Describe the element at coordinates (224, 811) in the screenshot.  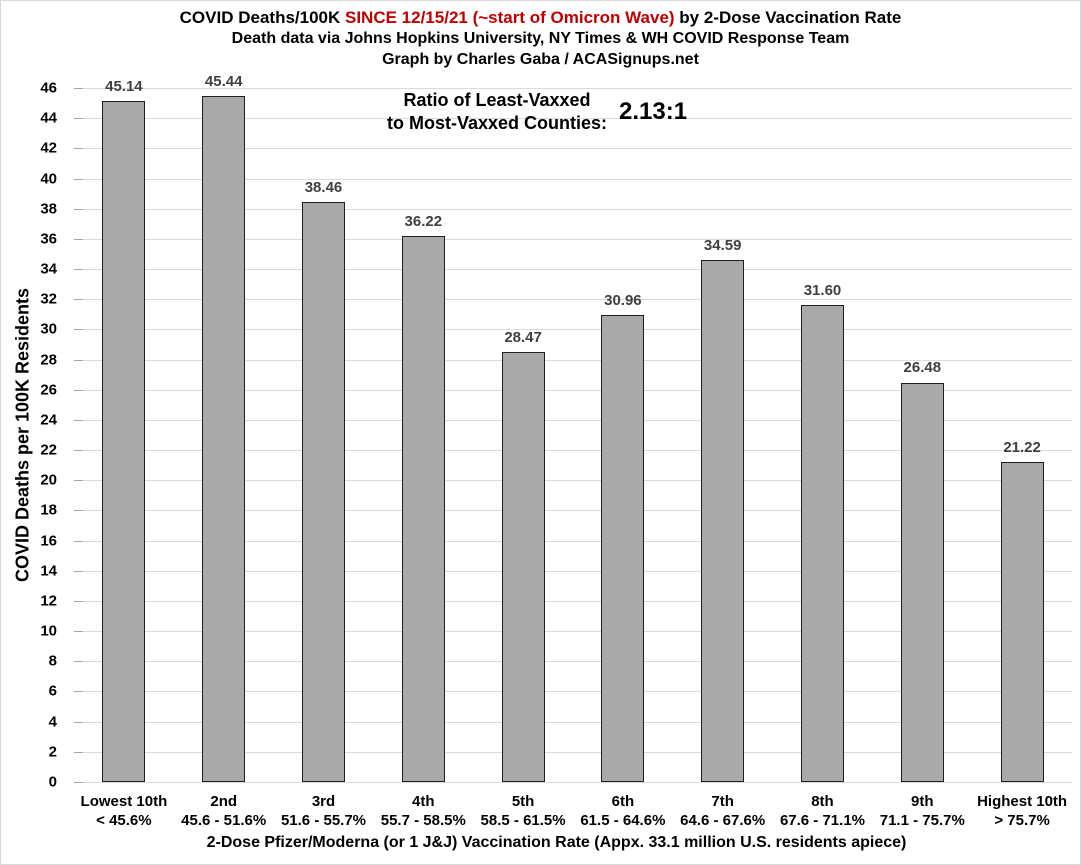
I see `category-cell: 2nd 45.6 - 51.6%` at that location.